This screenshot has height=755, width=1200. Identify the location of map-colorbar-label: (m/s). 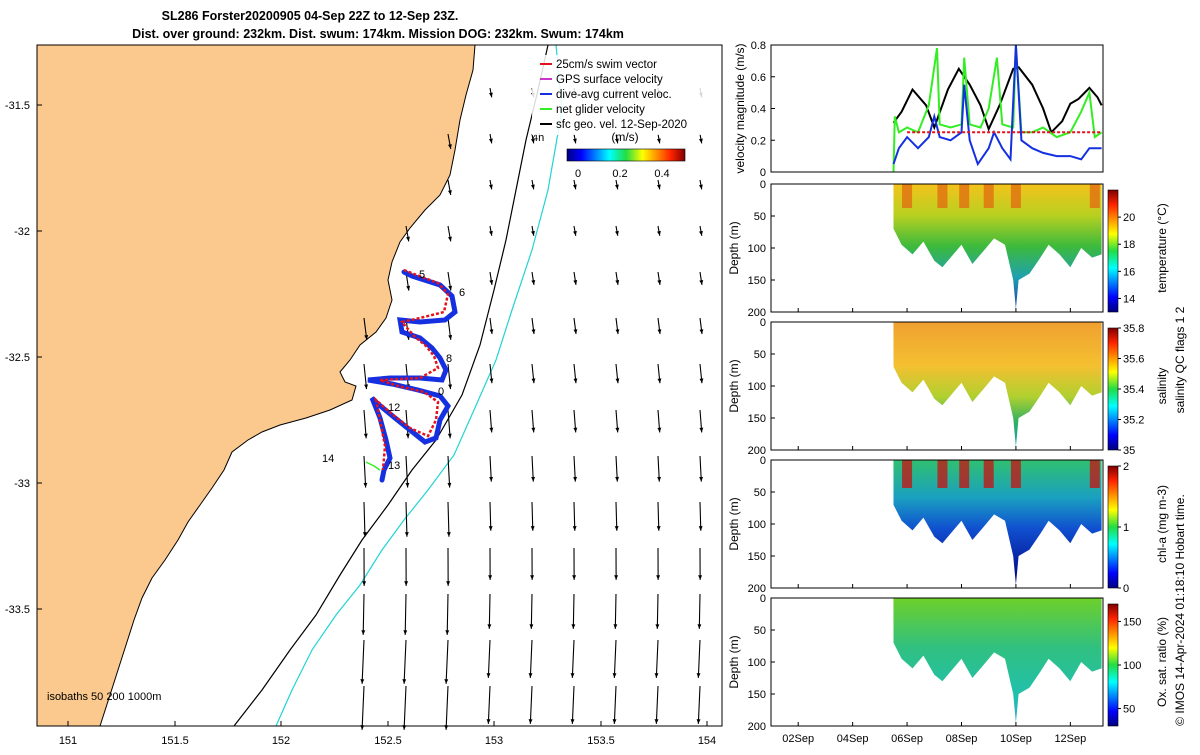
(624, 137).